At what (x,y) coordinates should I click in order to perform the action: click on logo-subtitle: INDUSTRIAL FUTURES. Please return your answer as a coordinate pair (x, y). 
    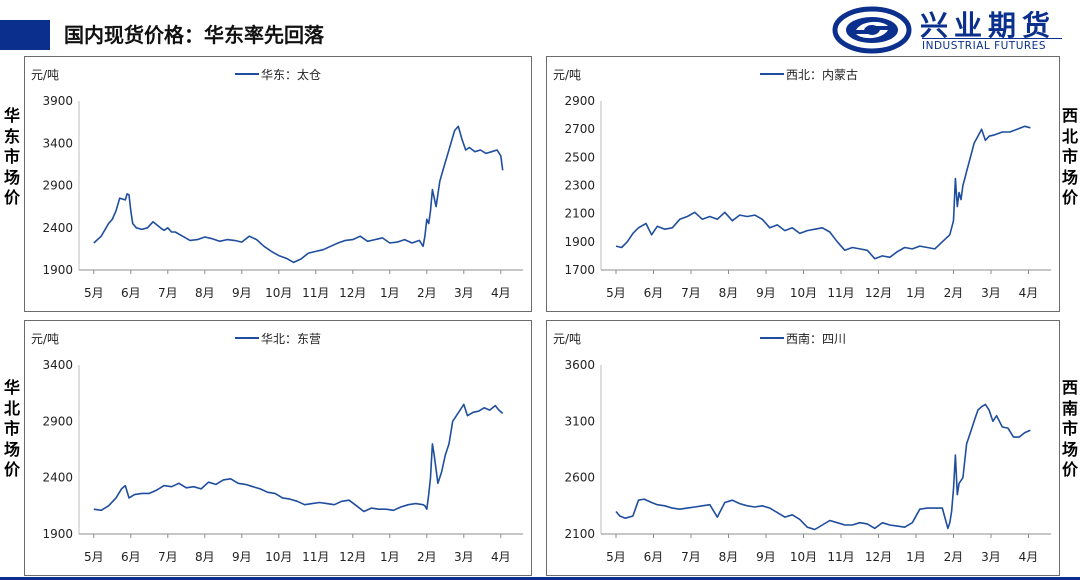
    Looking at the image, I should click on (984, 46).